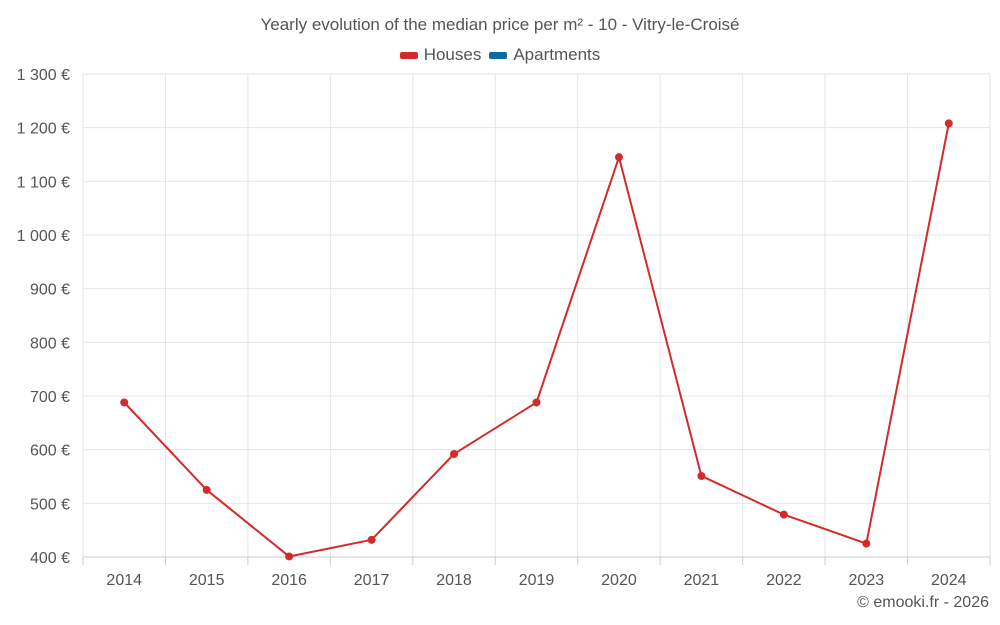 The height and width of the screenshot is (625, 1000). What do you see at coordinates (867, 580) in the screenshot?
I see `x-tick-label: 2023` at bounding box center [867, 580].